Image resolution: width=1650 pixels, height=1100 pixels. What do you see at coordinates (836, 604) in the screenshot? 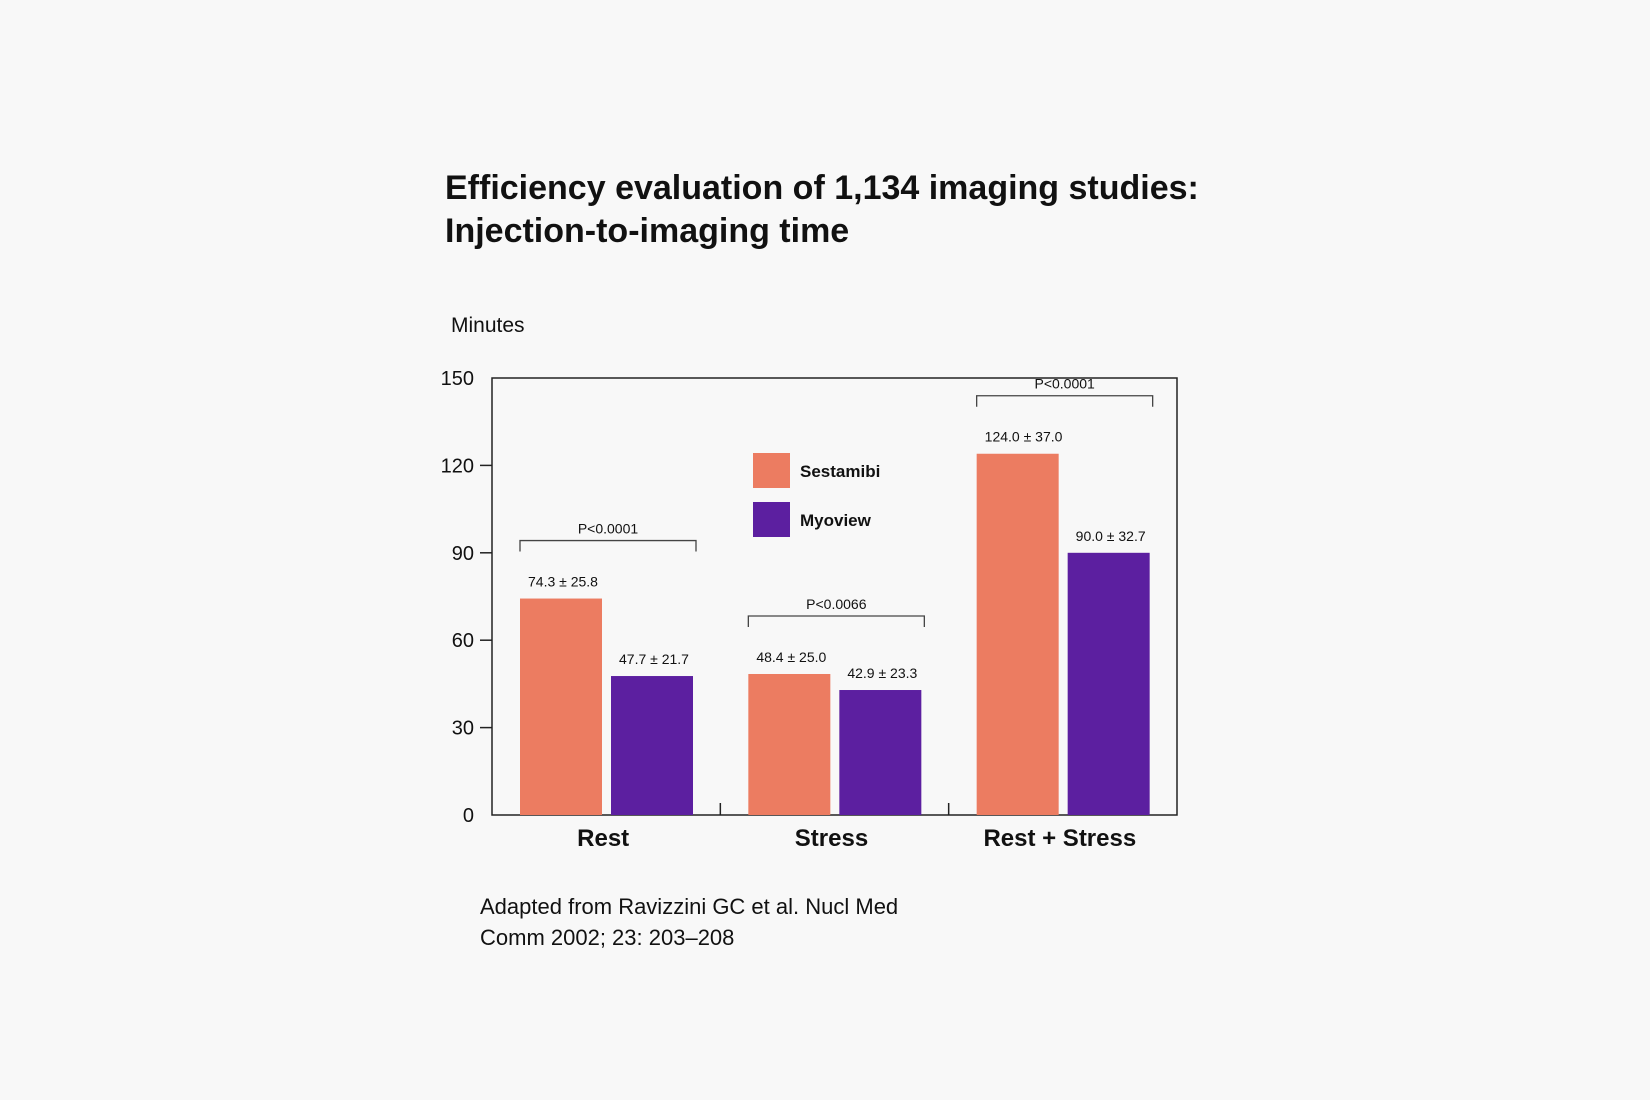
I see `p-value-label: P<0.0066` at bounding box center [836, 604].